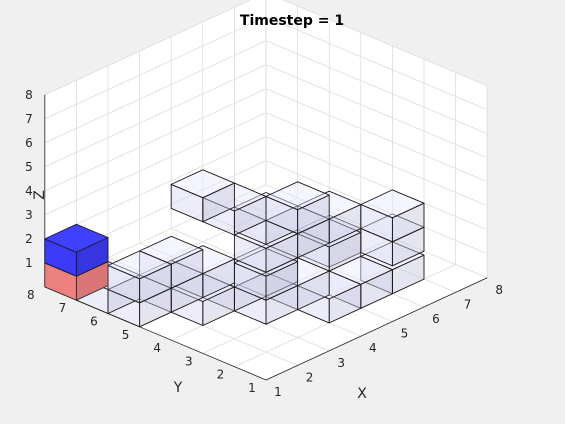  What do you see at coordinates (76, 250) in the screenshot?
I see `agent-voxel` at bounding box center [76, 250].